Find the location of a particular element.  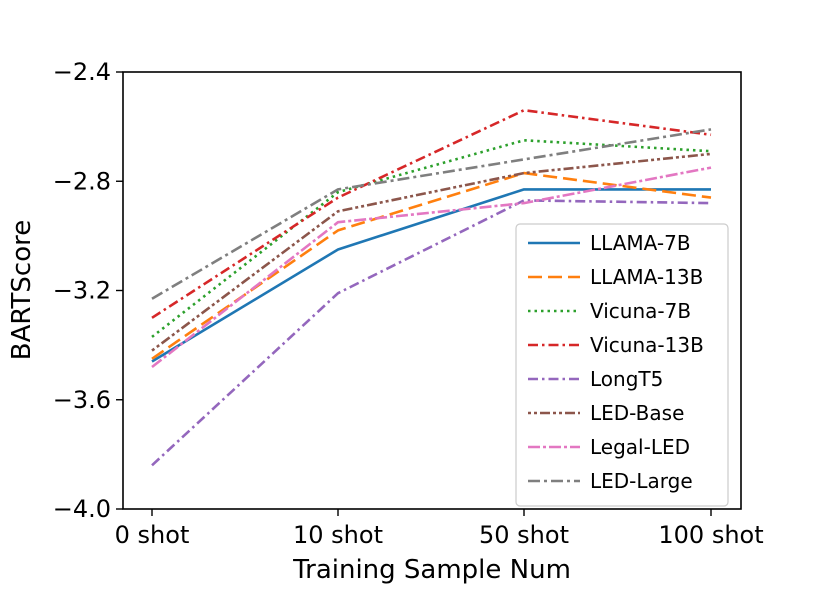

legend-label-llama-7b: LLAMA-7B is located at coordinates (640, 243).